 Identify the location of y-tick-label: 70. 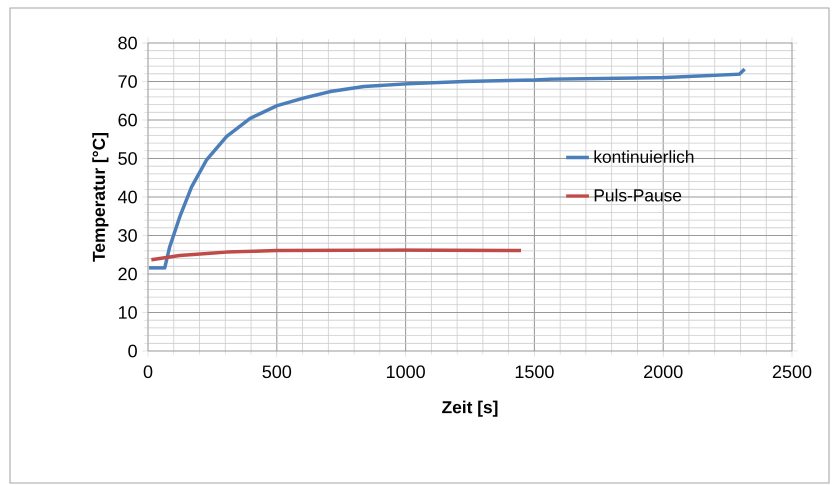
(127, 81).